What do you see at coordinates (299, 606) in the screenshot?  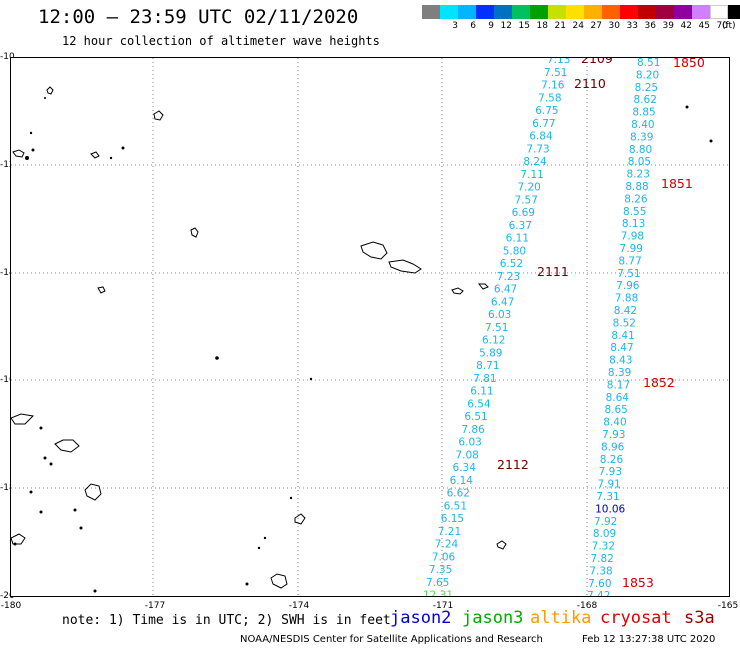 I see `lon-label: -174` at bounding box center [299, 606].